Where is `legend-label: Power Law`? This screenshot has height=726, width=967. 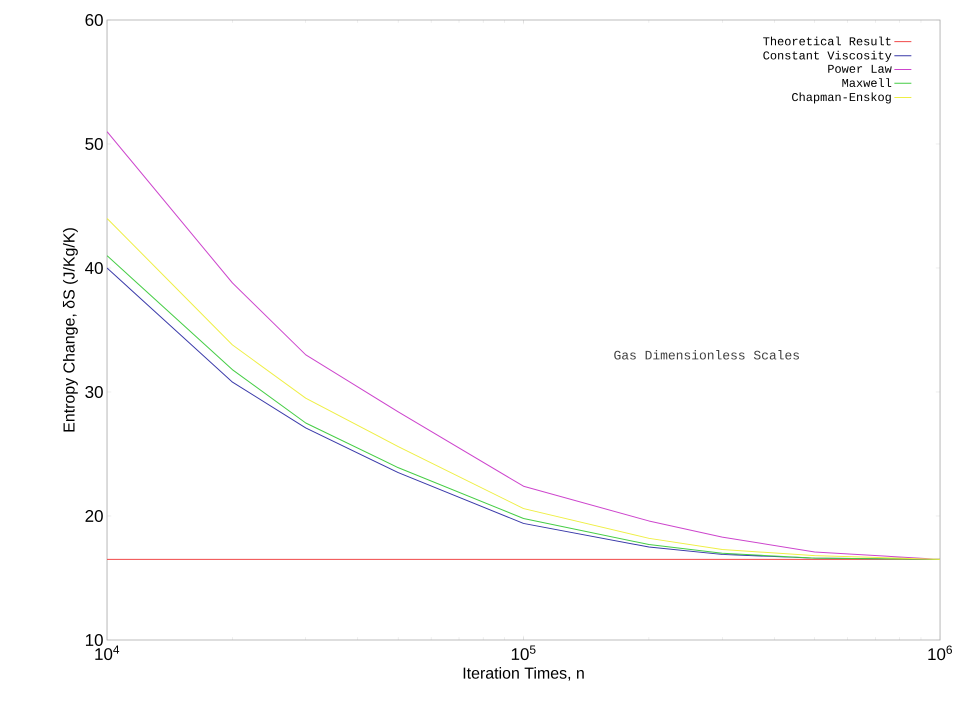
legend-label: Power Law is located at coordinates (860, 68).